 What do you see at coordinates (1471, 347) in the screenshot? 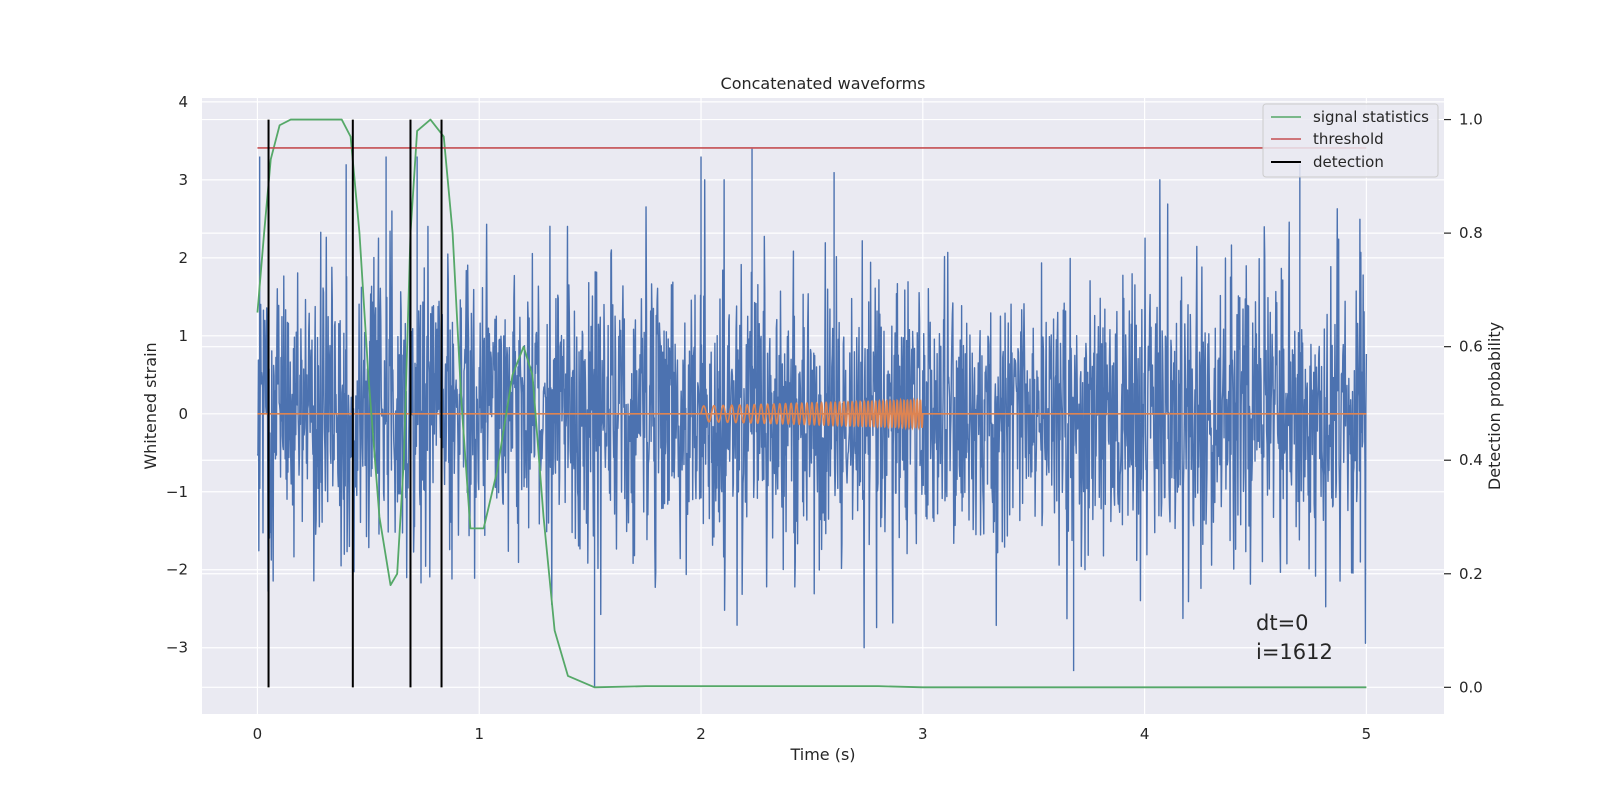
I see `y-right-tick-label: 0.6` at bounding box center [1471, 347].